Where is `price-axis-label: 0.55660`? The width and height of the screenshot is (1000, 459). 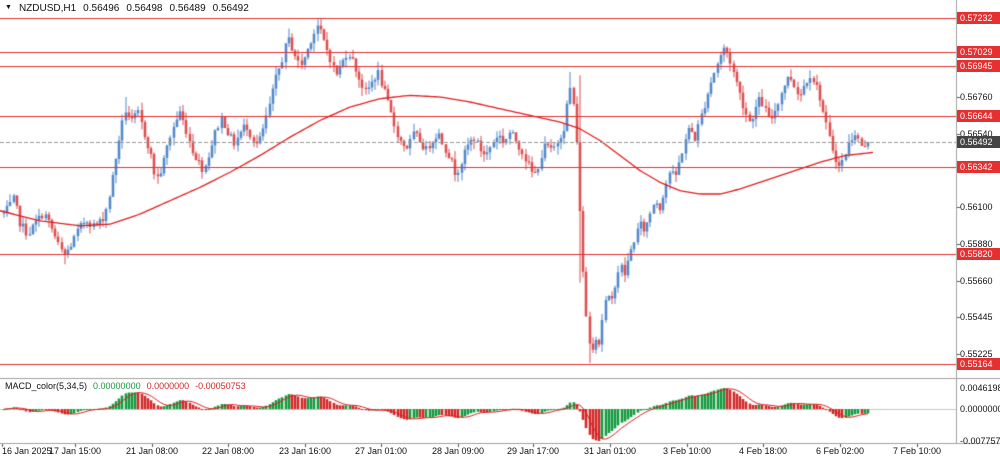 price-axis-label: 0.55660 is located at coordinates (976, 280).